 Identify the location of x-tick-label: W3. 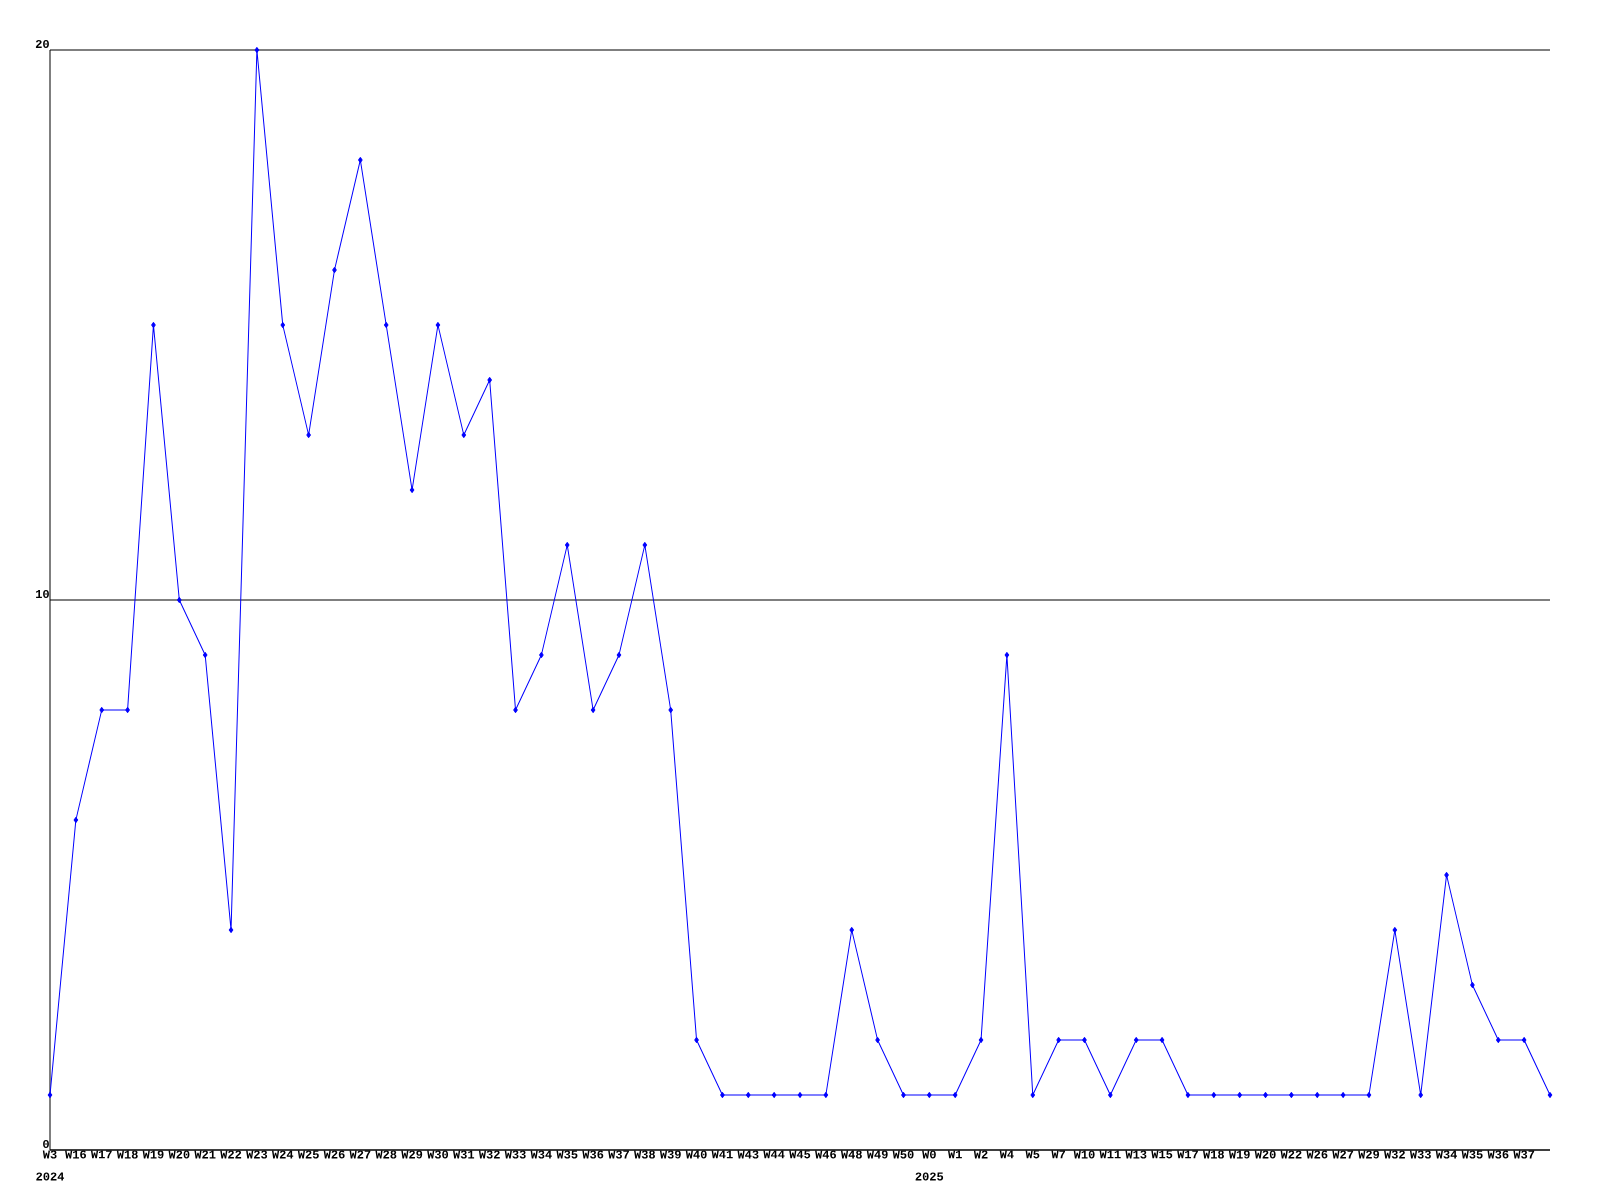
(49, 1154).